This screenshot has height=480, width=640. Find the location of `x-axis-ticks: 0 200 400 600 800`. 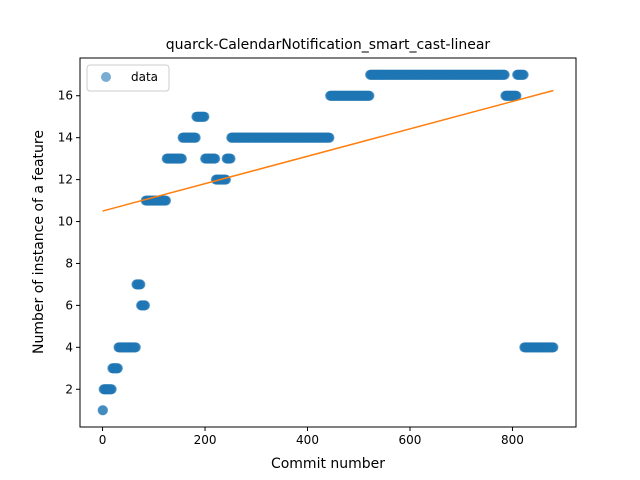

x-axis-ticks: 0 200 400 600 800 is located at coordinates (311, 437).